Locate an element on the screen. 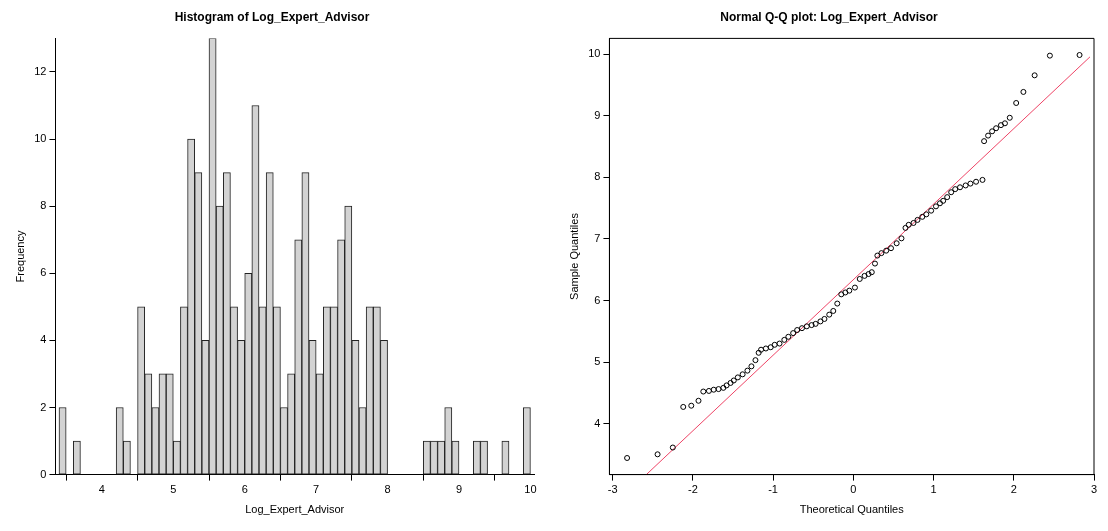  x-tick-label: 0 is located at coordinates (853, 489).